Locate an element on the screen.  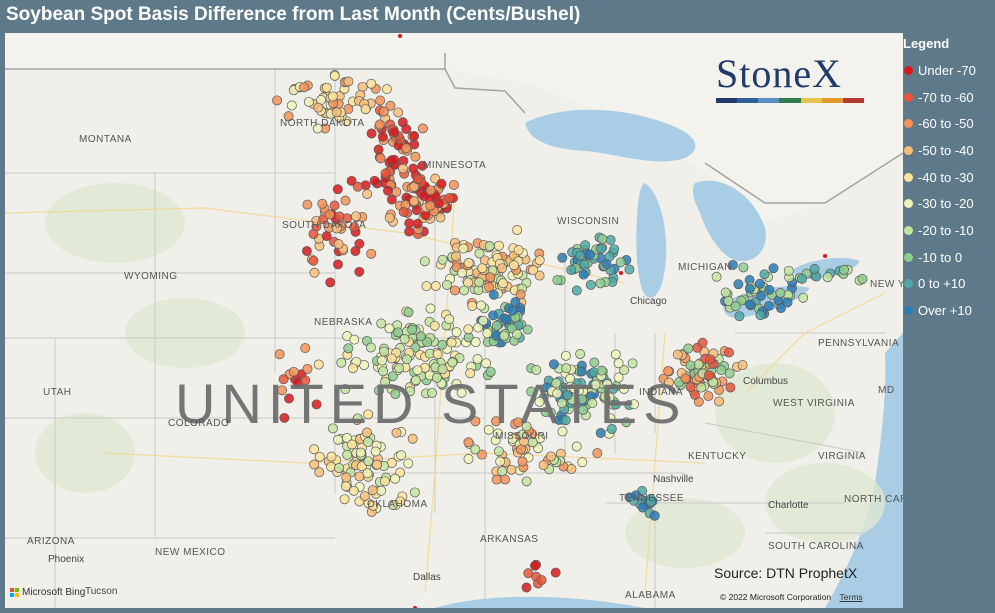
bing-attribution: Microsoft Bing is located at coordinates (47, 592).